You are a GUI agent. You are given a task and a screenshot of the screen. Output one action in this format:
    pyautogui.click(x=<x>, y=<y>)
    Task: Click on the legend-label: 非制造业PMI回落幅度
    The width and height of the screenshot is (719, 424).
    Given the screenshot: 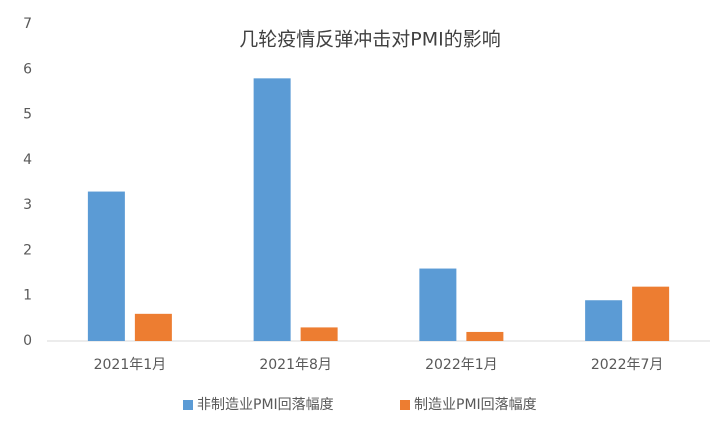 What is the action you would take?
    pyautogui.click(x=265, y=405)
    